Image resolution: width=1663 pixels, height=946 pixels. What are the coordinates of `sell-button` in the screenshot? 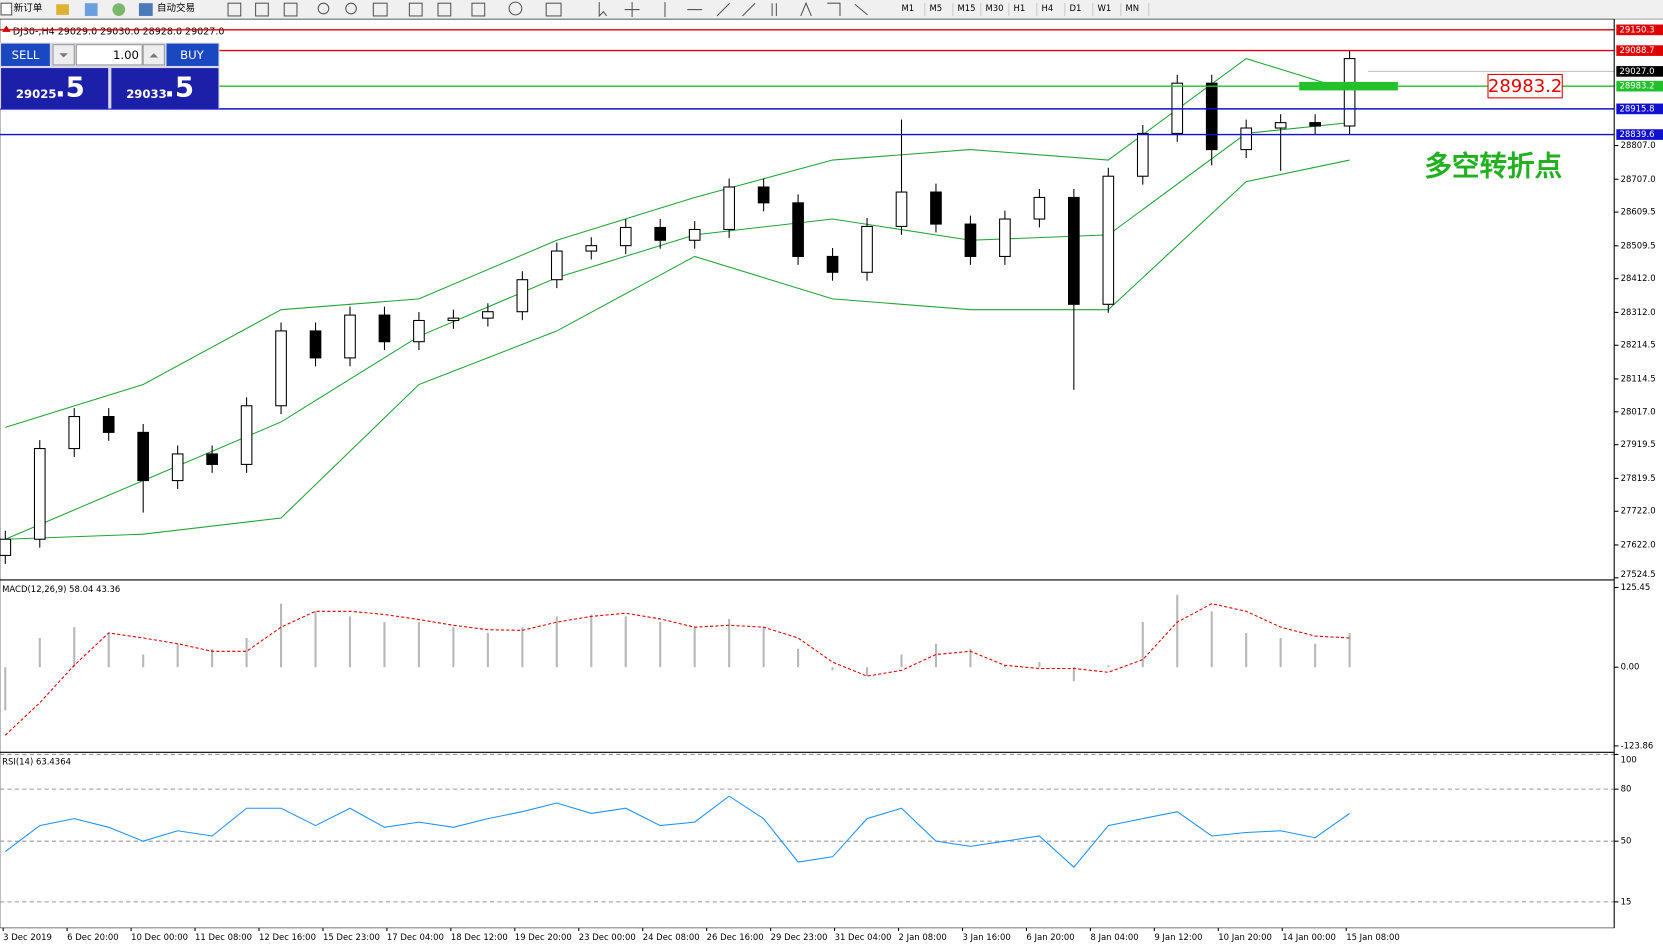 It's located at (25, 54).